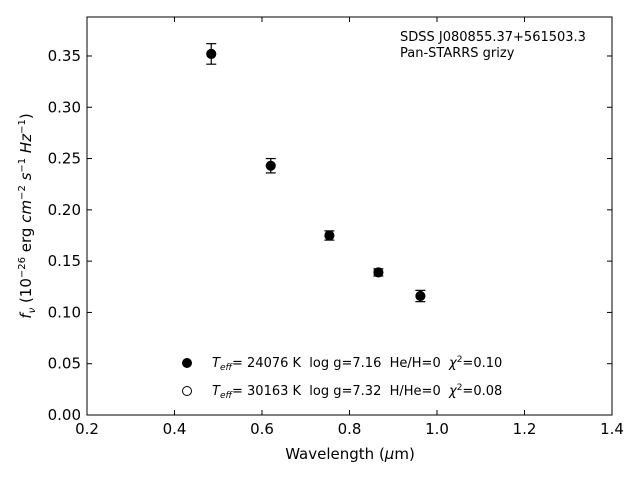  What do you see at coordinates (64, 107) in the screenshot?
I see `y-tick-label: 0.30` at bounding box center [64, 107].